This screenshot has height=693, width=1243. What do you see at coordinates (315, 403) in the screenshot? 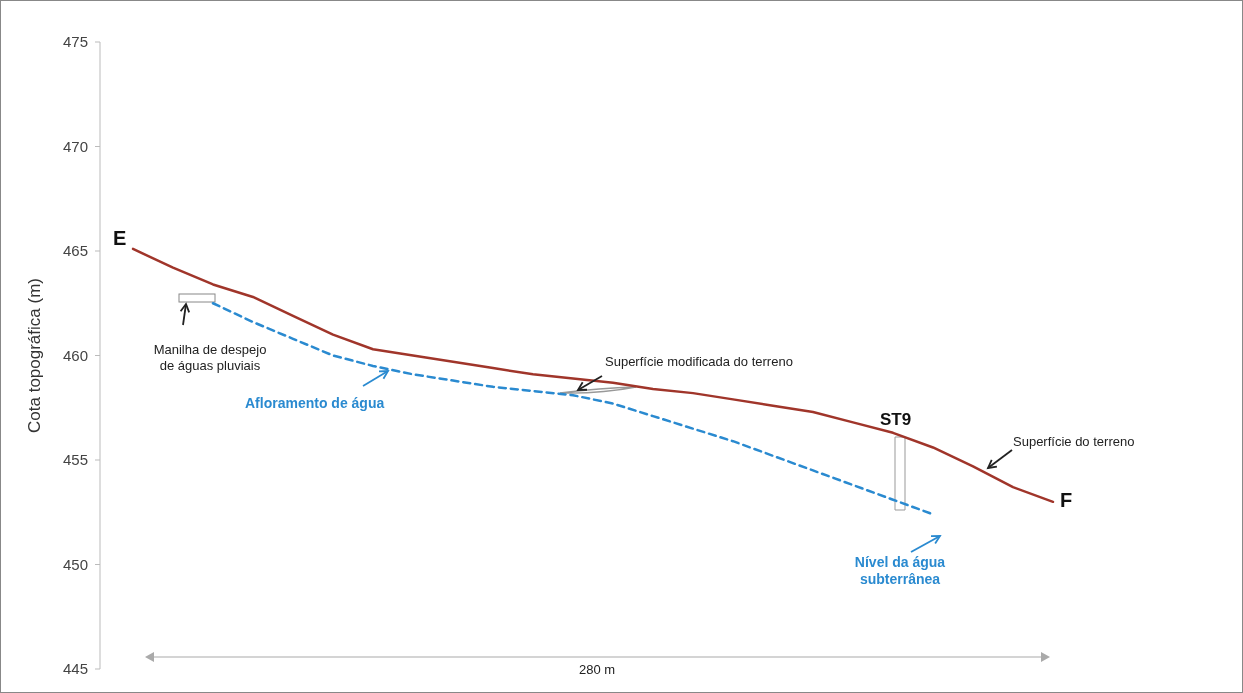
I see `annotation: Afloramento de água` at bounding box center [315, 403].